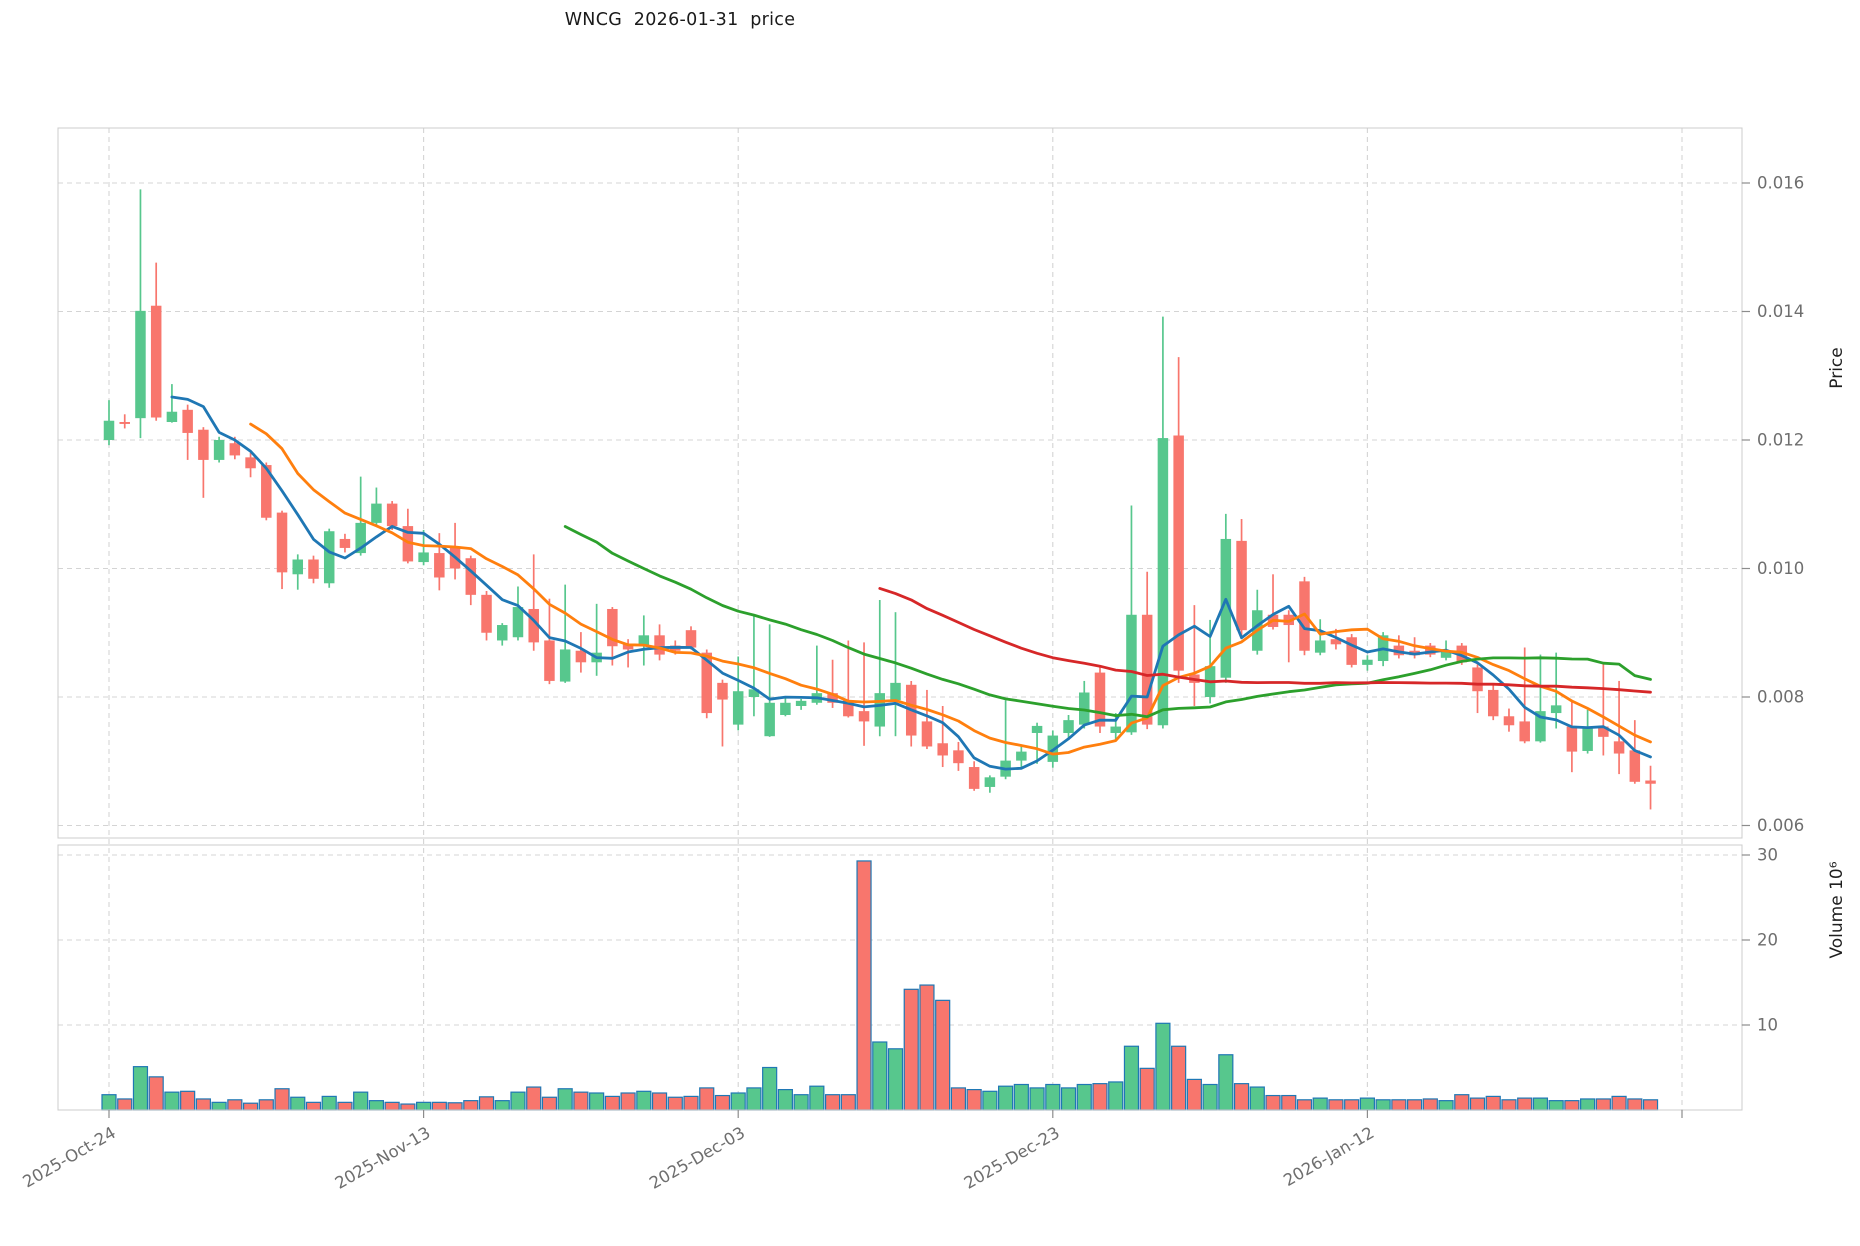 The image size is (1860, 1246). What do you see at coordinates (1837, 367) in the screenshot?
I see `price-axis-title: Price` at bounding box center [1837, 367].